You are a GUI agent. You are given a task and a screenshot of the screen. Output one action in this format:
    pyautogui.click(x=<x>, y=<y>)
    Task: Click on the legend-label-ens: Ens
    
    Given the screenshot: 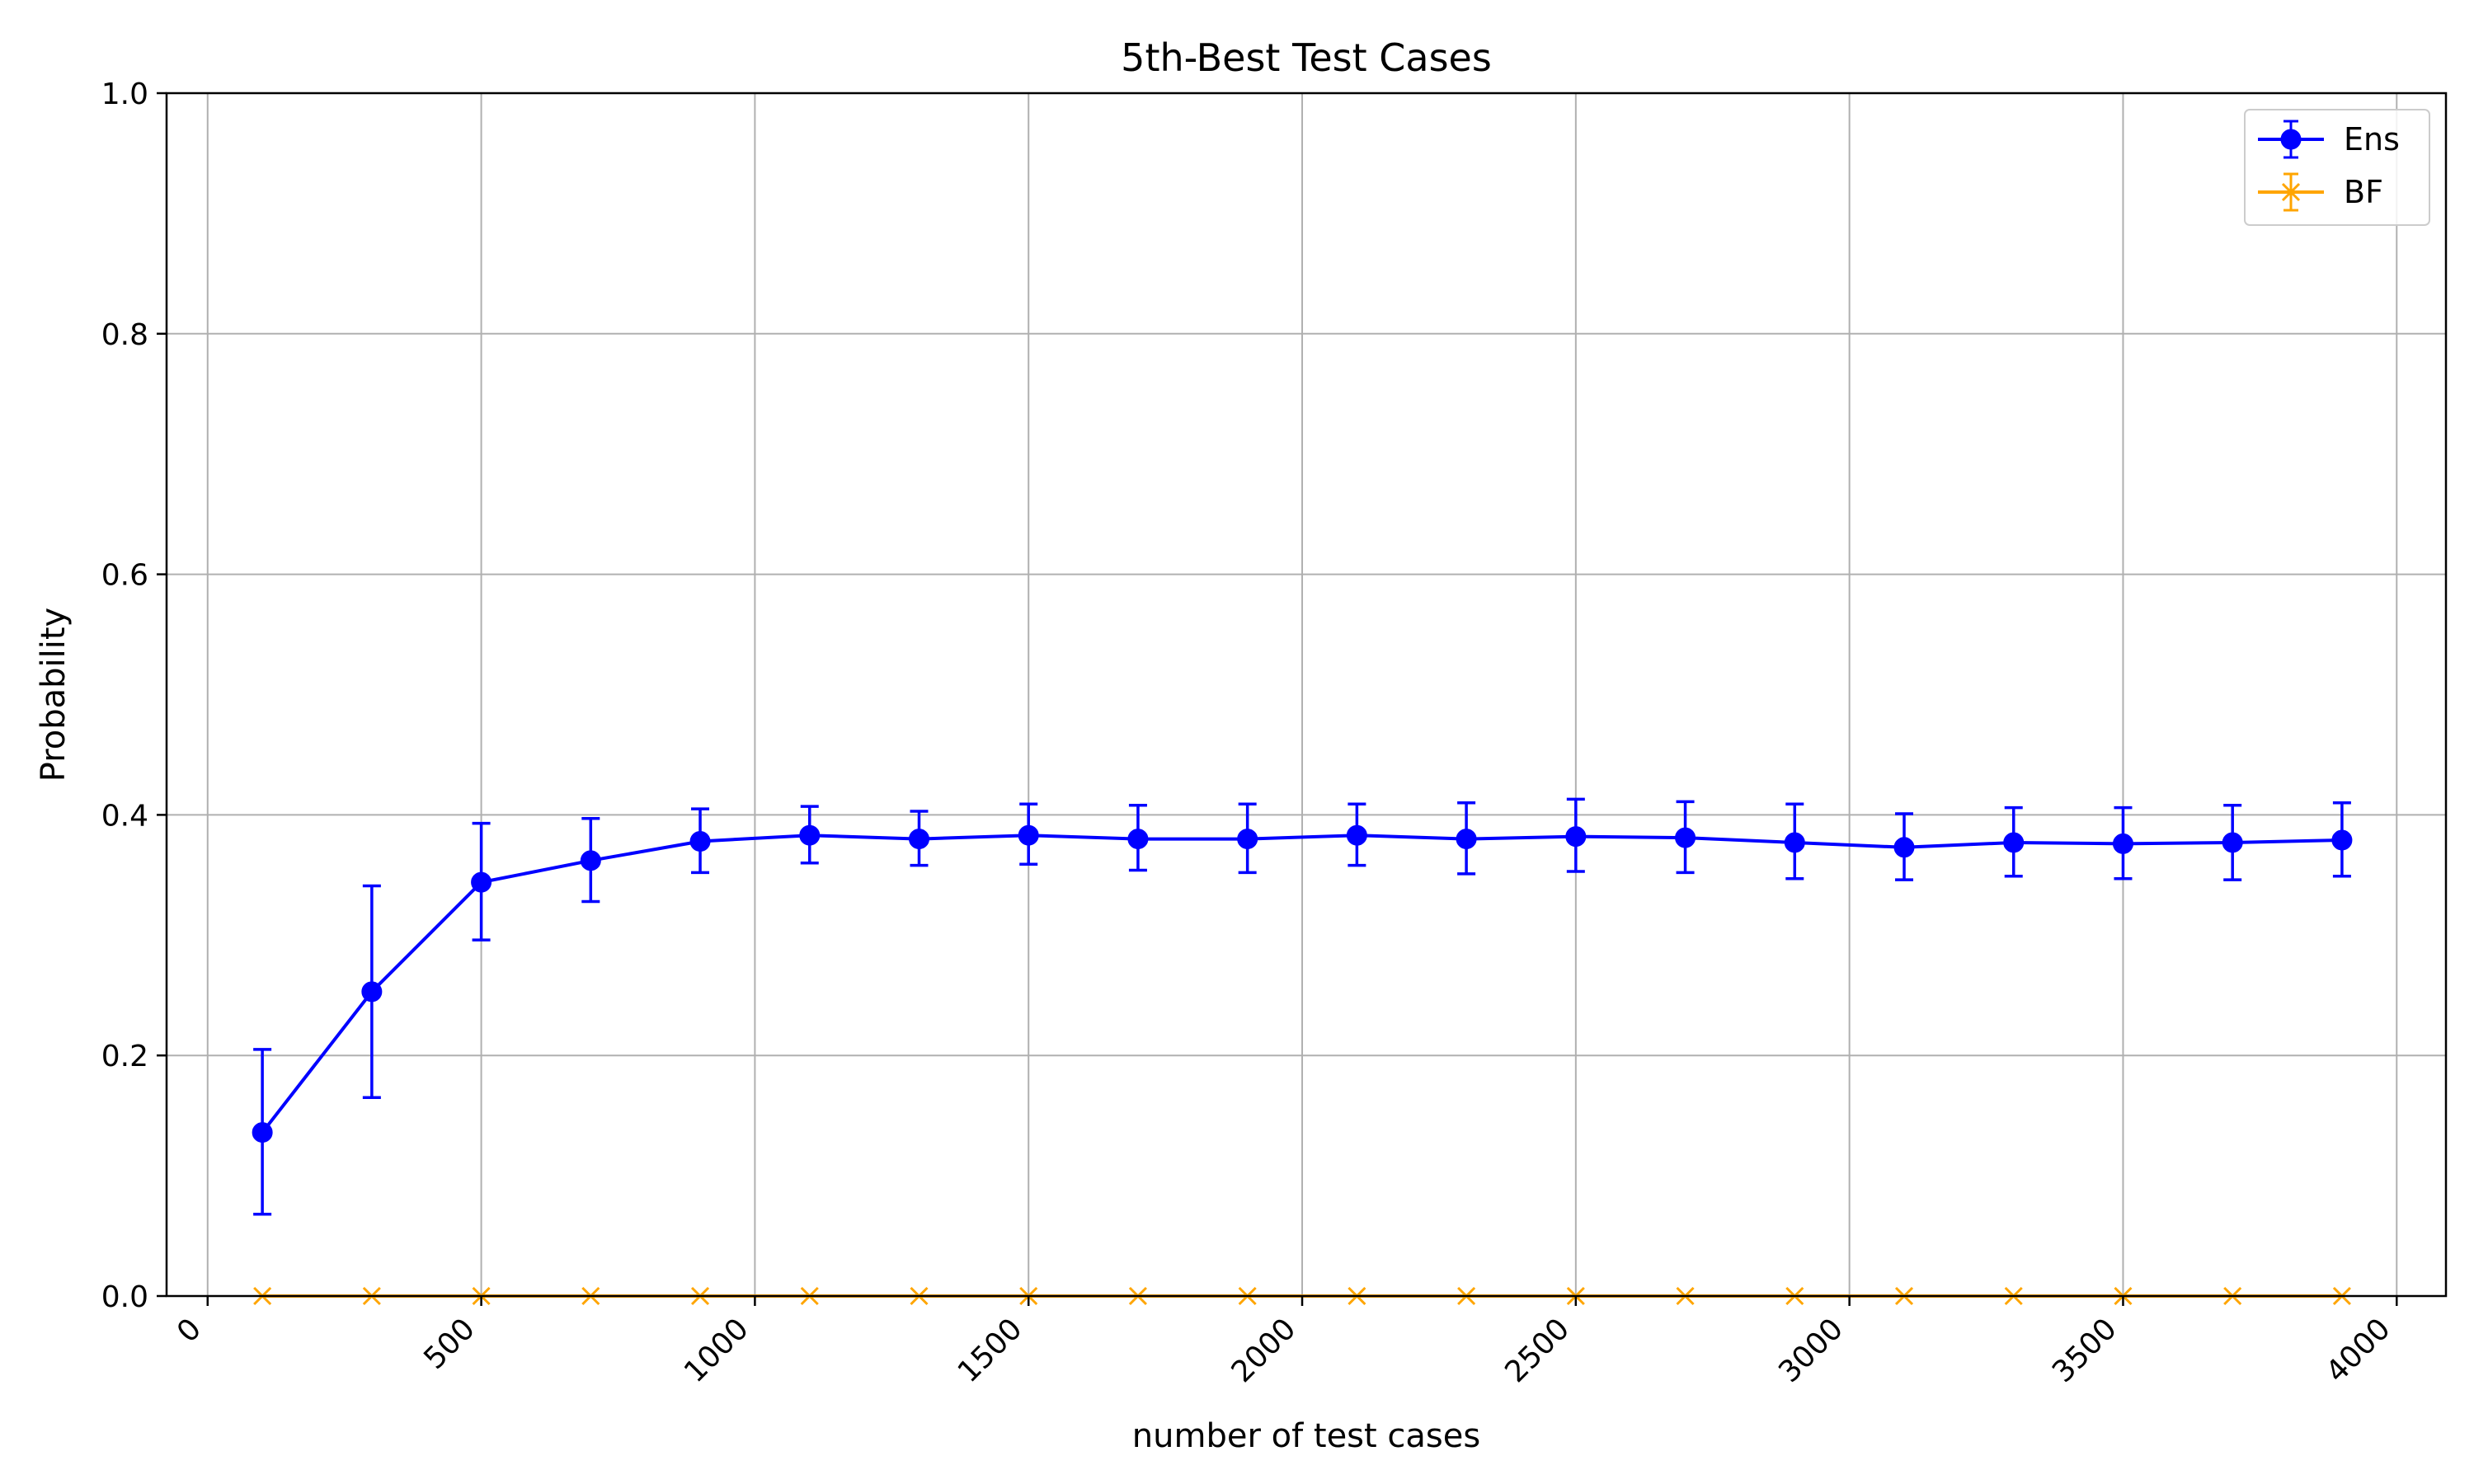 What is the action you would take?
    pyautogui.click(x=2372, y=139)
    